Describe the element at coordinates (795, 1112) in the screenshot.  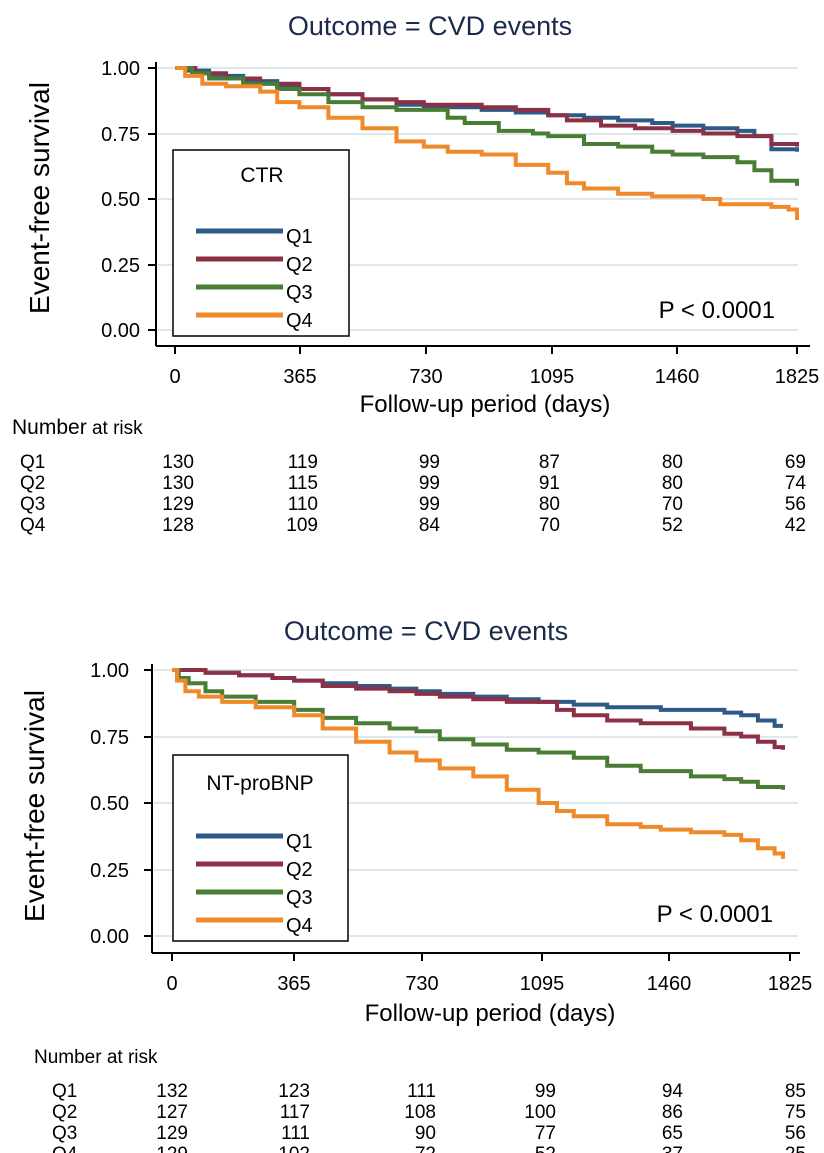
I see `panel-2-risk-cell: 75` at that location.